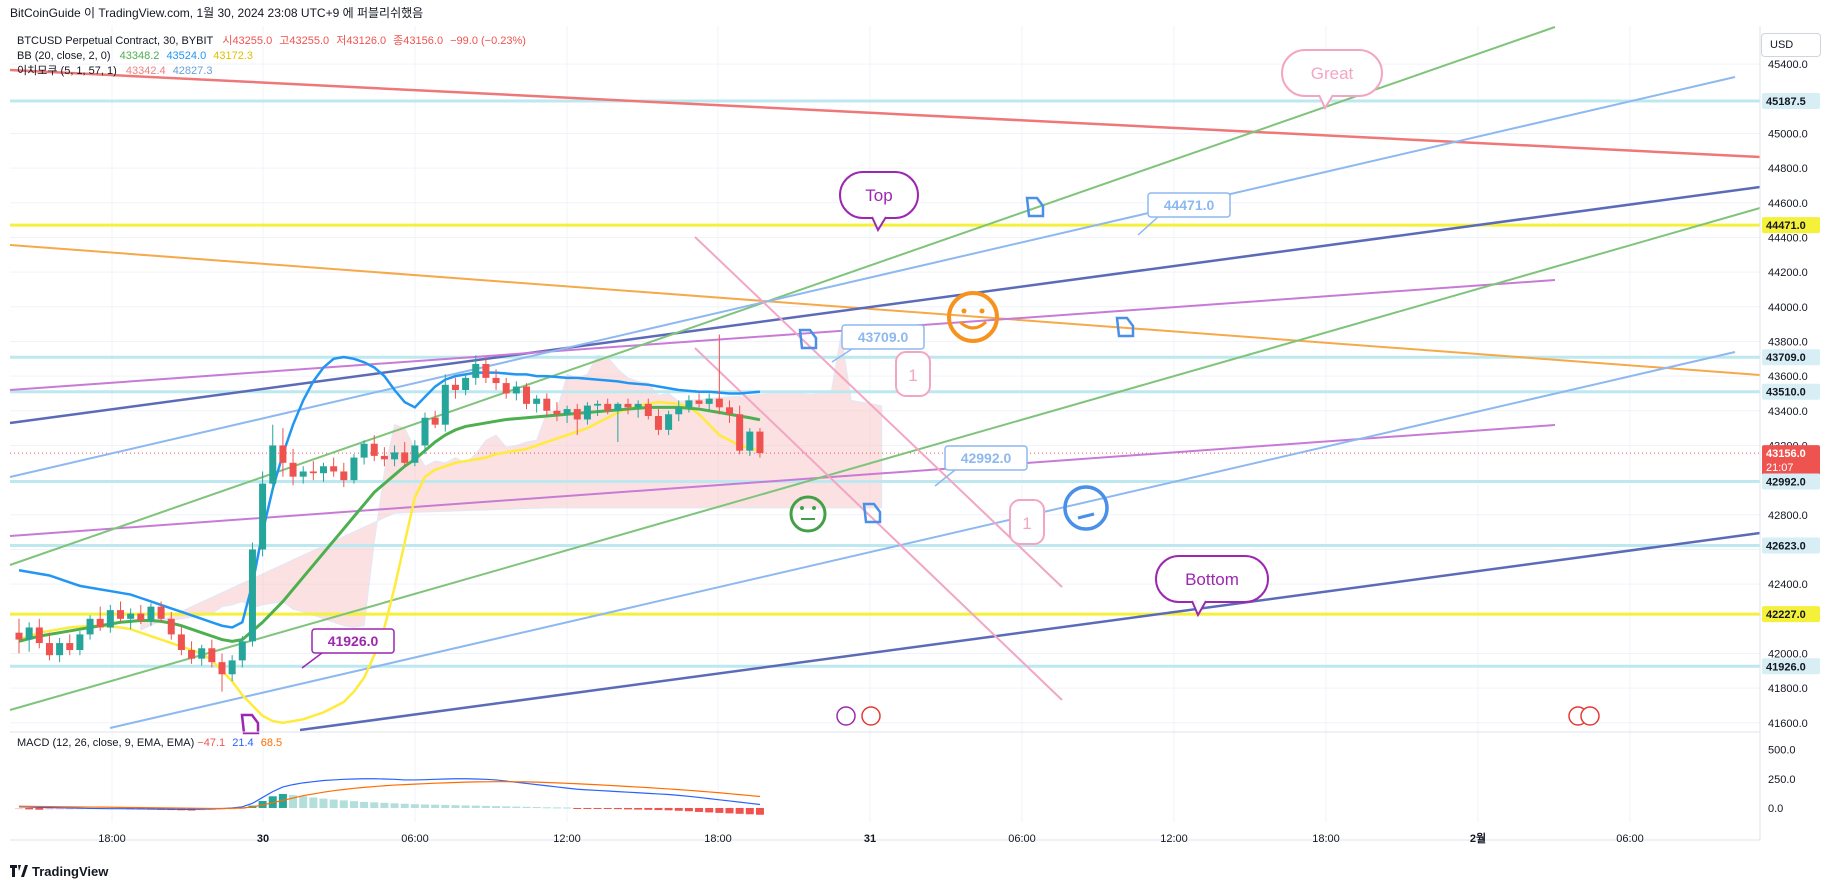  I want to click on ohlc-change: −99.0 (−0.23%), so click(488, 41).